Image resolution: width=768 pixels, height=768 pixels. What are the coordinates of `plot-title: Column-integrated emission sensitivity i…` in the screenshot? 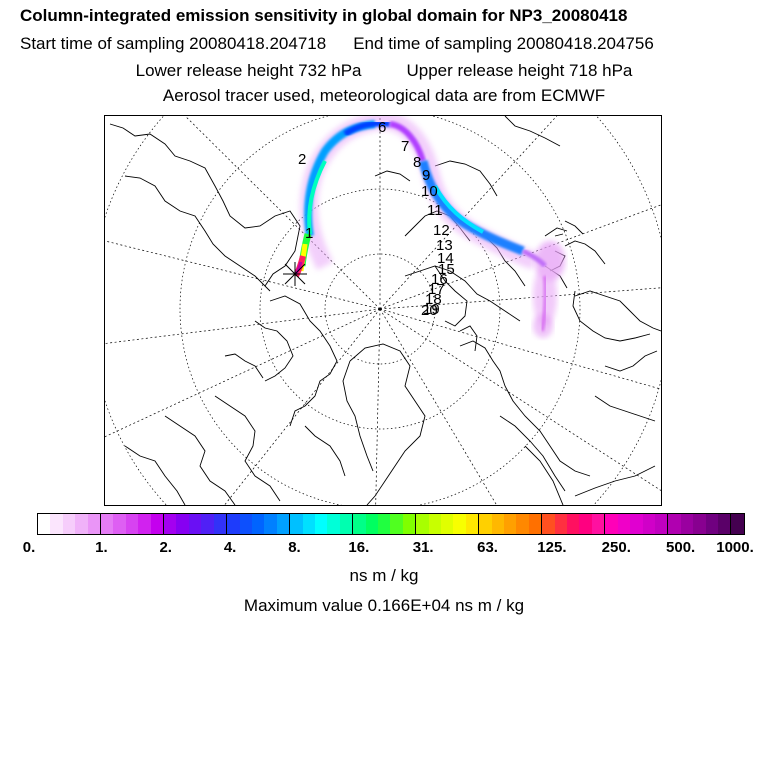 It's located at (324, 15).